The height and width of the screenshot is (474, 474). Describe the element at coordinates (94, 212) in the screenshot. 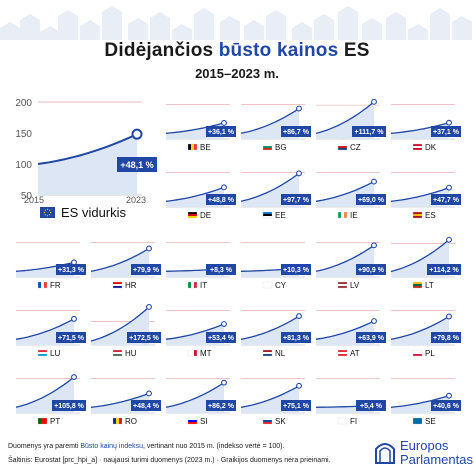

I see `legend-label: ES vidurkis` at that location.